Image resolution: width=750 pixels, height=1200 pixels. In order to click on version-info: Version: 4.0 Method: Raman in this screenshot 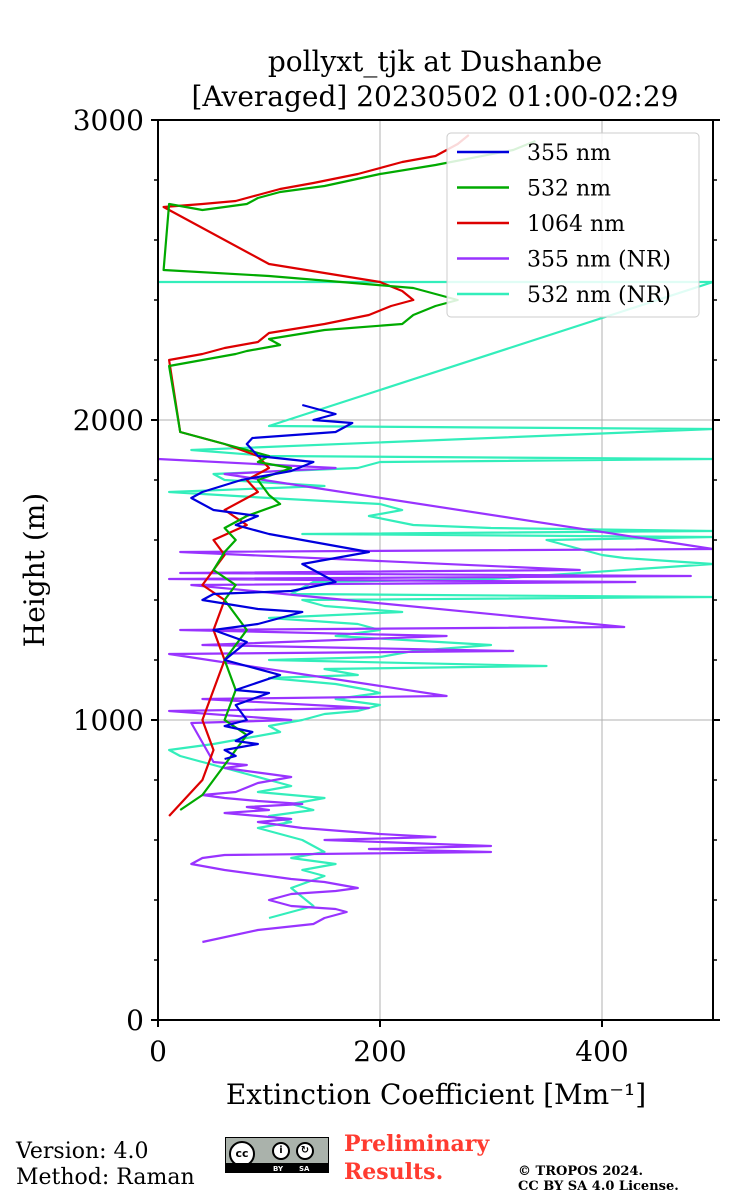, I will do `click(105, 1165)`.